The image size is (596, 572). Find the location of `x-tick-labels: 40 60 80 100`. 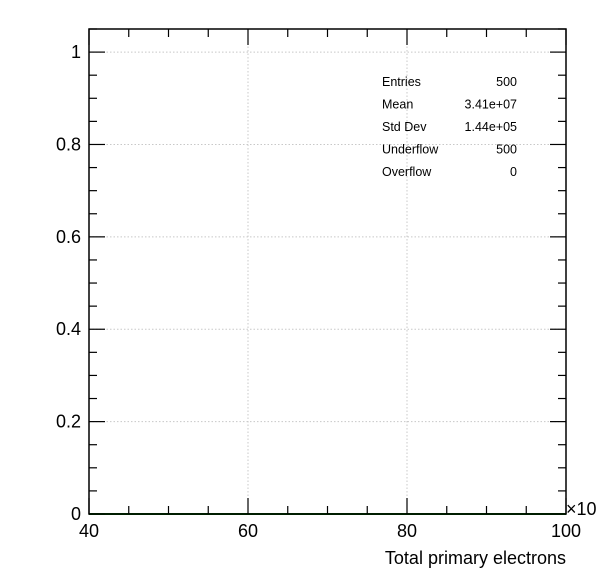

x-tick-labels: 40 60 80 100 is located at coordinates (330, 531).